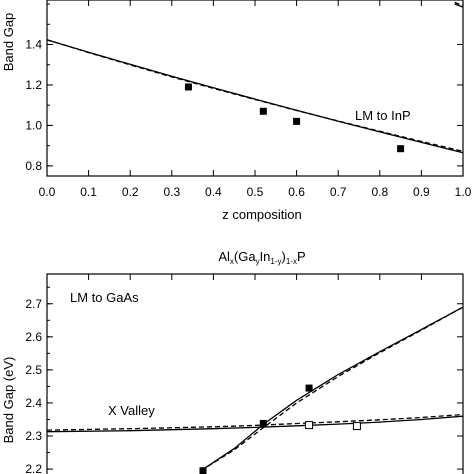 The height and width of the screenshot is (474, 474). What do you see at coordinates (33, 45) in the screenshot?
I see `y-tick-label: 1.4` at bounding box center [33, 45].